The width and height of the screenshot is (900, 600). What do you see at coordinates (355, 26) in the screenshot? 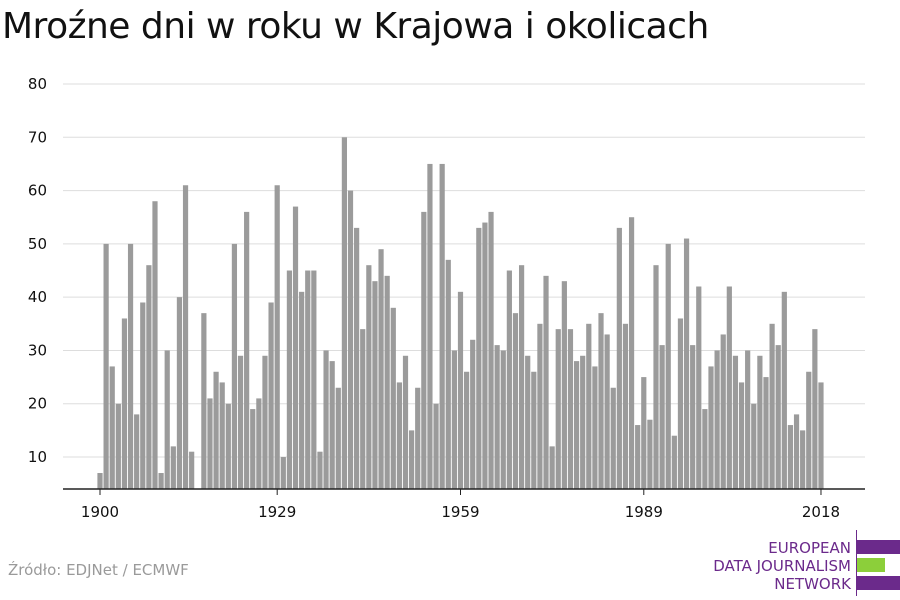
I see `chart-title: Mroźne dni w roku w Krajowa i okolicach` at bounding box center [355, 26].